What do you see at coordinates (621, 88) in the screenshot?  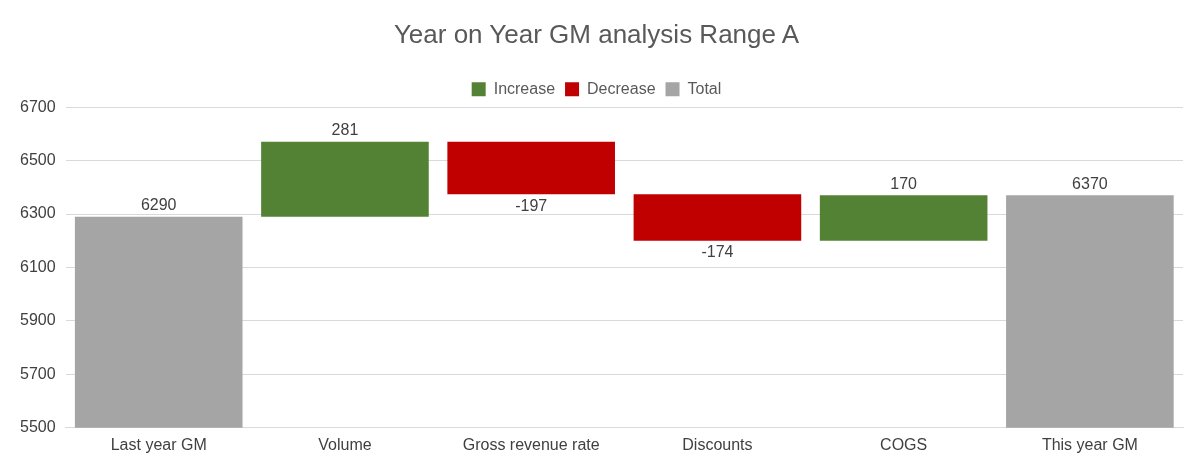 I see `legend-label: Decrease` at bounding box center [621, 88].